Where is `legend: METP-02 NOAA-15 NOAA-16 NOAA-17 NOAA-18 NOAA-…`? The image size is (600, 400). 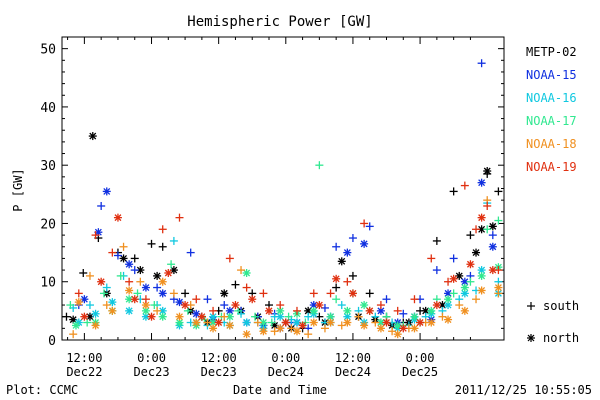 legend: METP-02 NOAA-15 NOAA-16 NOAA-17 NOAA-18 NOAA-… is located at coordinates (551, 109).